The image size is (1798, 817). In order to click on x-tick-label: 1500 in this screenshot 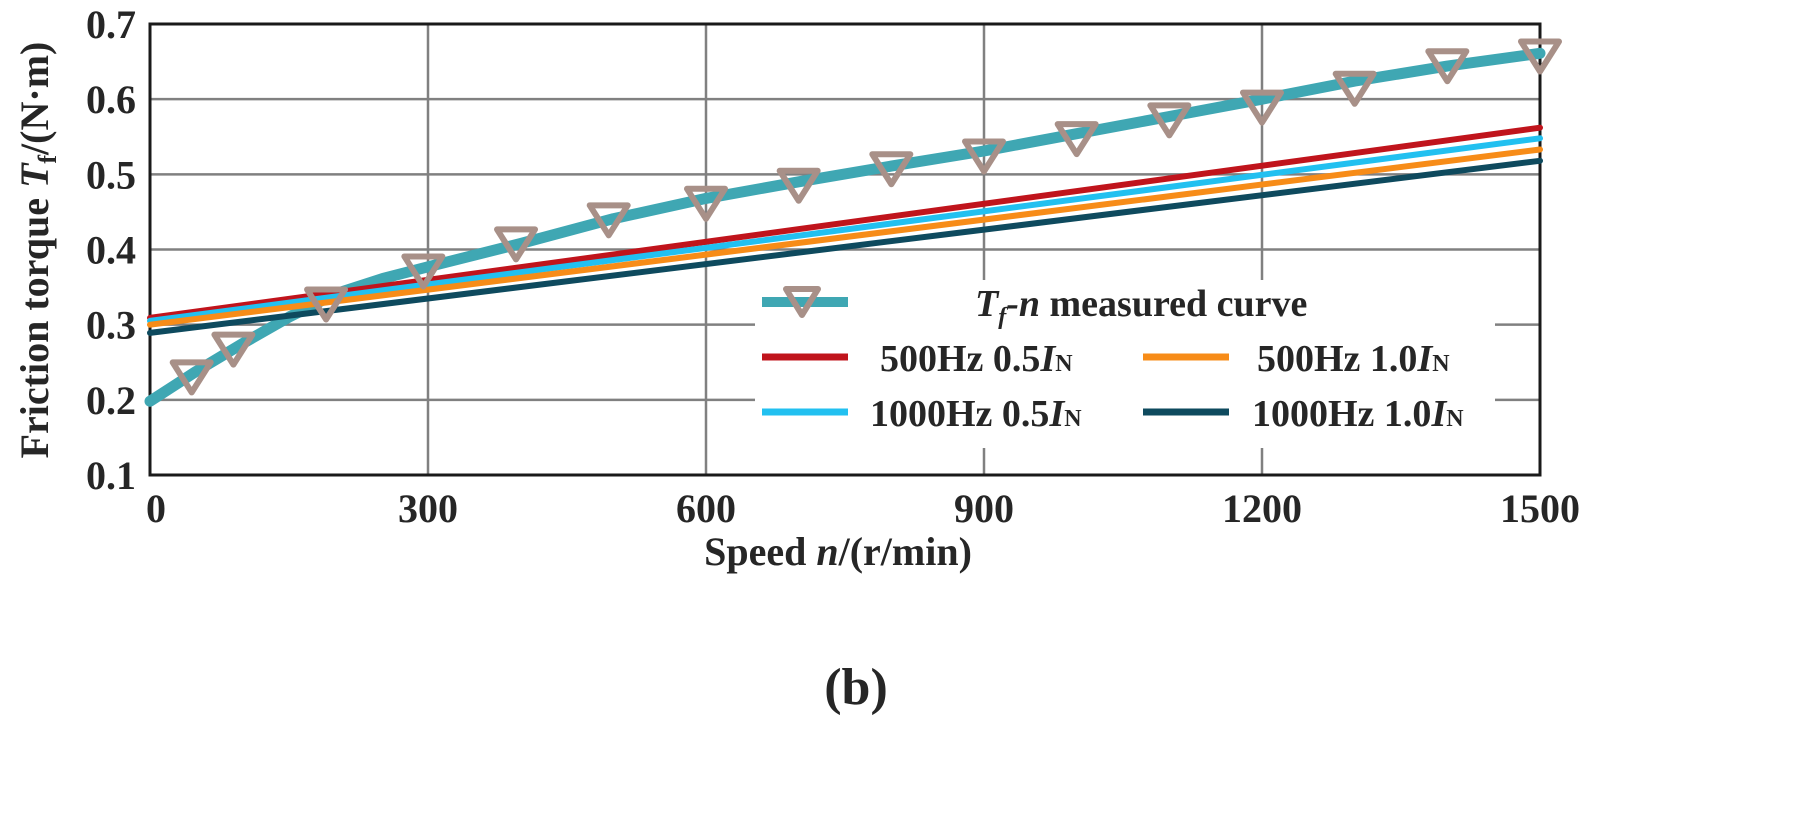, I will do `click(1540, 508)`.